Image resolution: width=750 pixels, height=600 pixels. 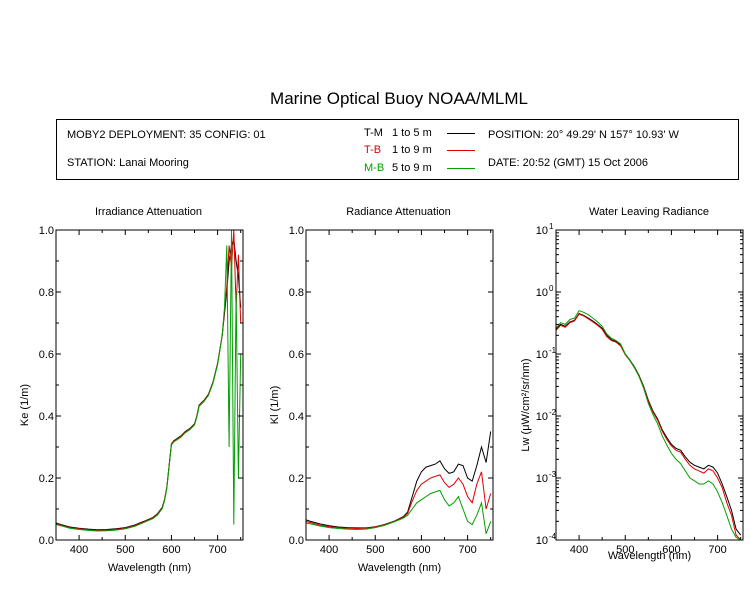 What do you see at coordinates (25, 405) in the screenshot?
I see `y-axis-label: Ke (1/m)` at bounding box center [25, 405].